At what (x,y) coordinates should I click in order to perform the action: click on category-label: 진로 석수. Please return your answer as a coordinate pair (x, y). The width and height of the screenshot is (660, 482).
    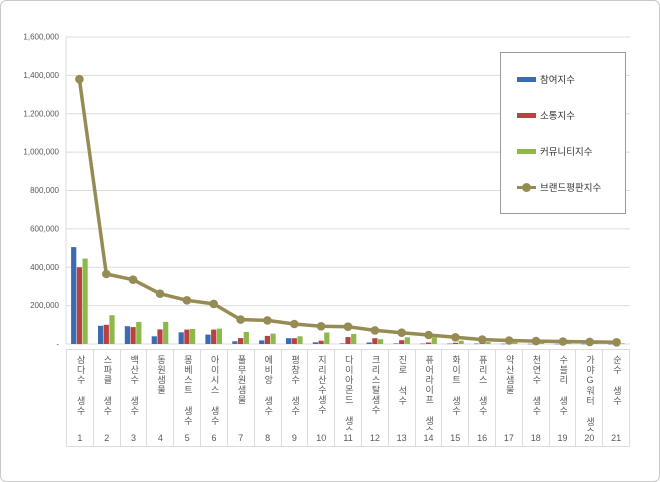
    Looking at the image, I should click on (402, 380).